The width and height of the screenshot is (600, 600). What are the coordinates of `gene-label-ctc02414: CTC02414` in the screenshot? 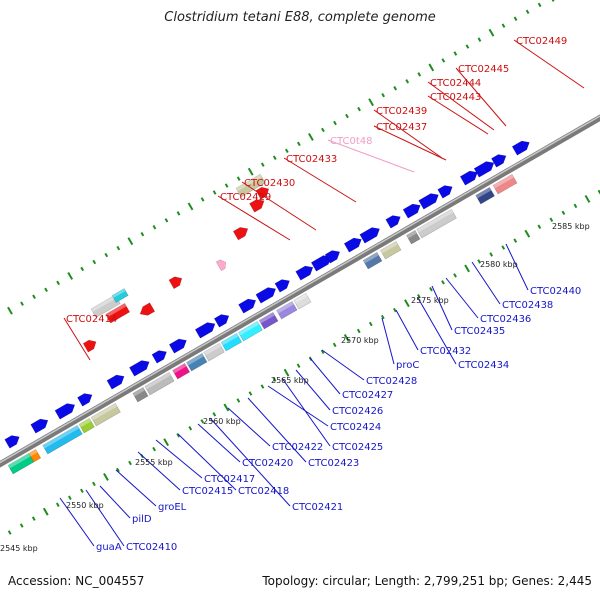 It's located at (91, 319).